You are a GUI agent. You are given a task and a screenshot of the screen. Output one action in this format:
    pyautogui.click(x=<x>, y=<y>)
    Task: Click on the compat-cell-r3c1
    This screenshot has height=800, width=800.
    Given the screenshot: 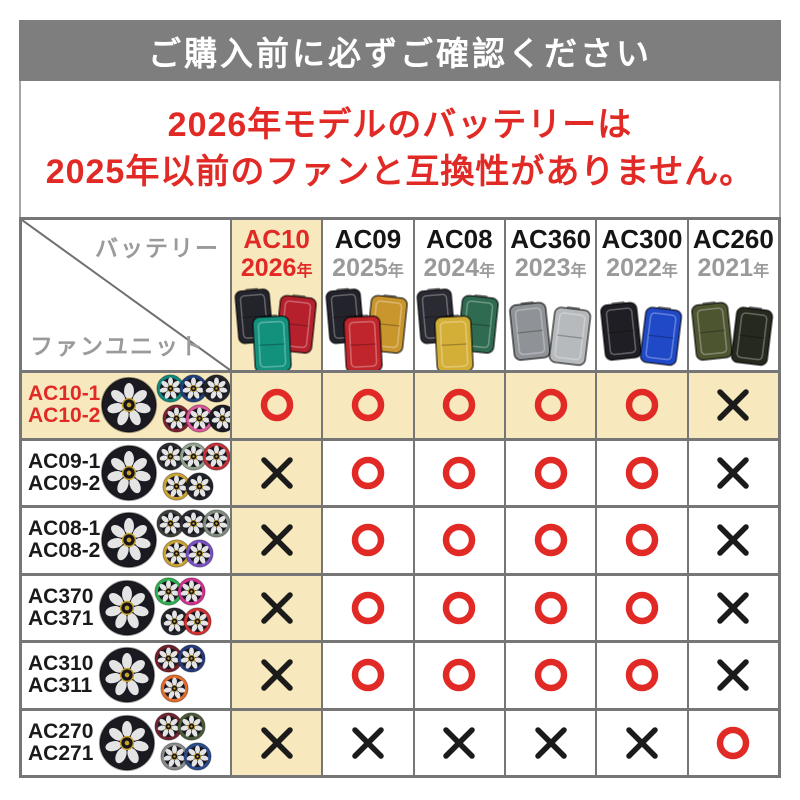 What is the action you would take?
    pyautogui.click(x=368, y=607)
    